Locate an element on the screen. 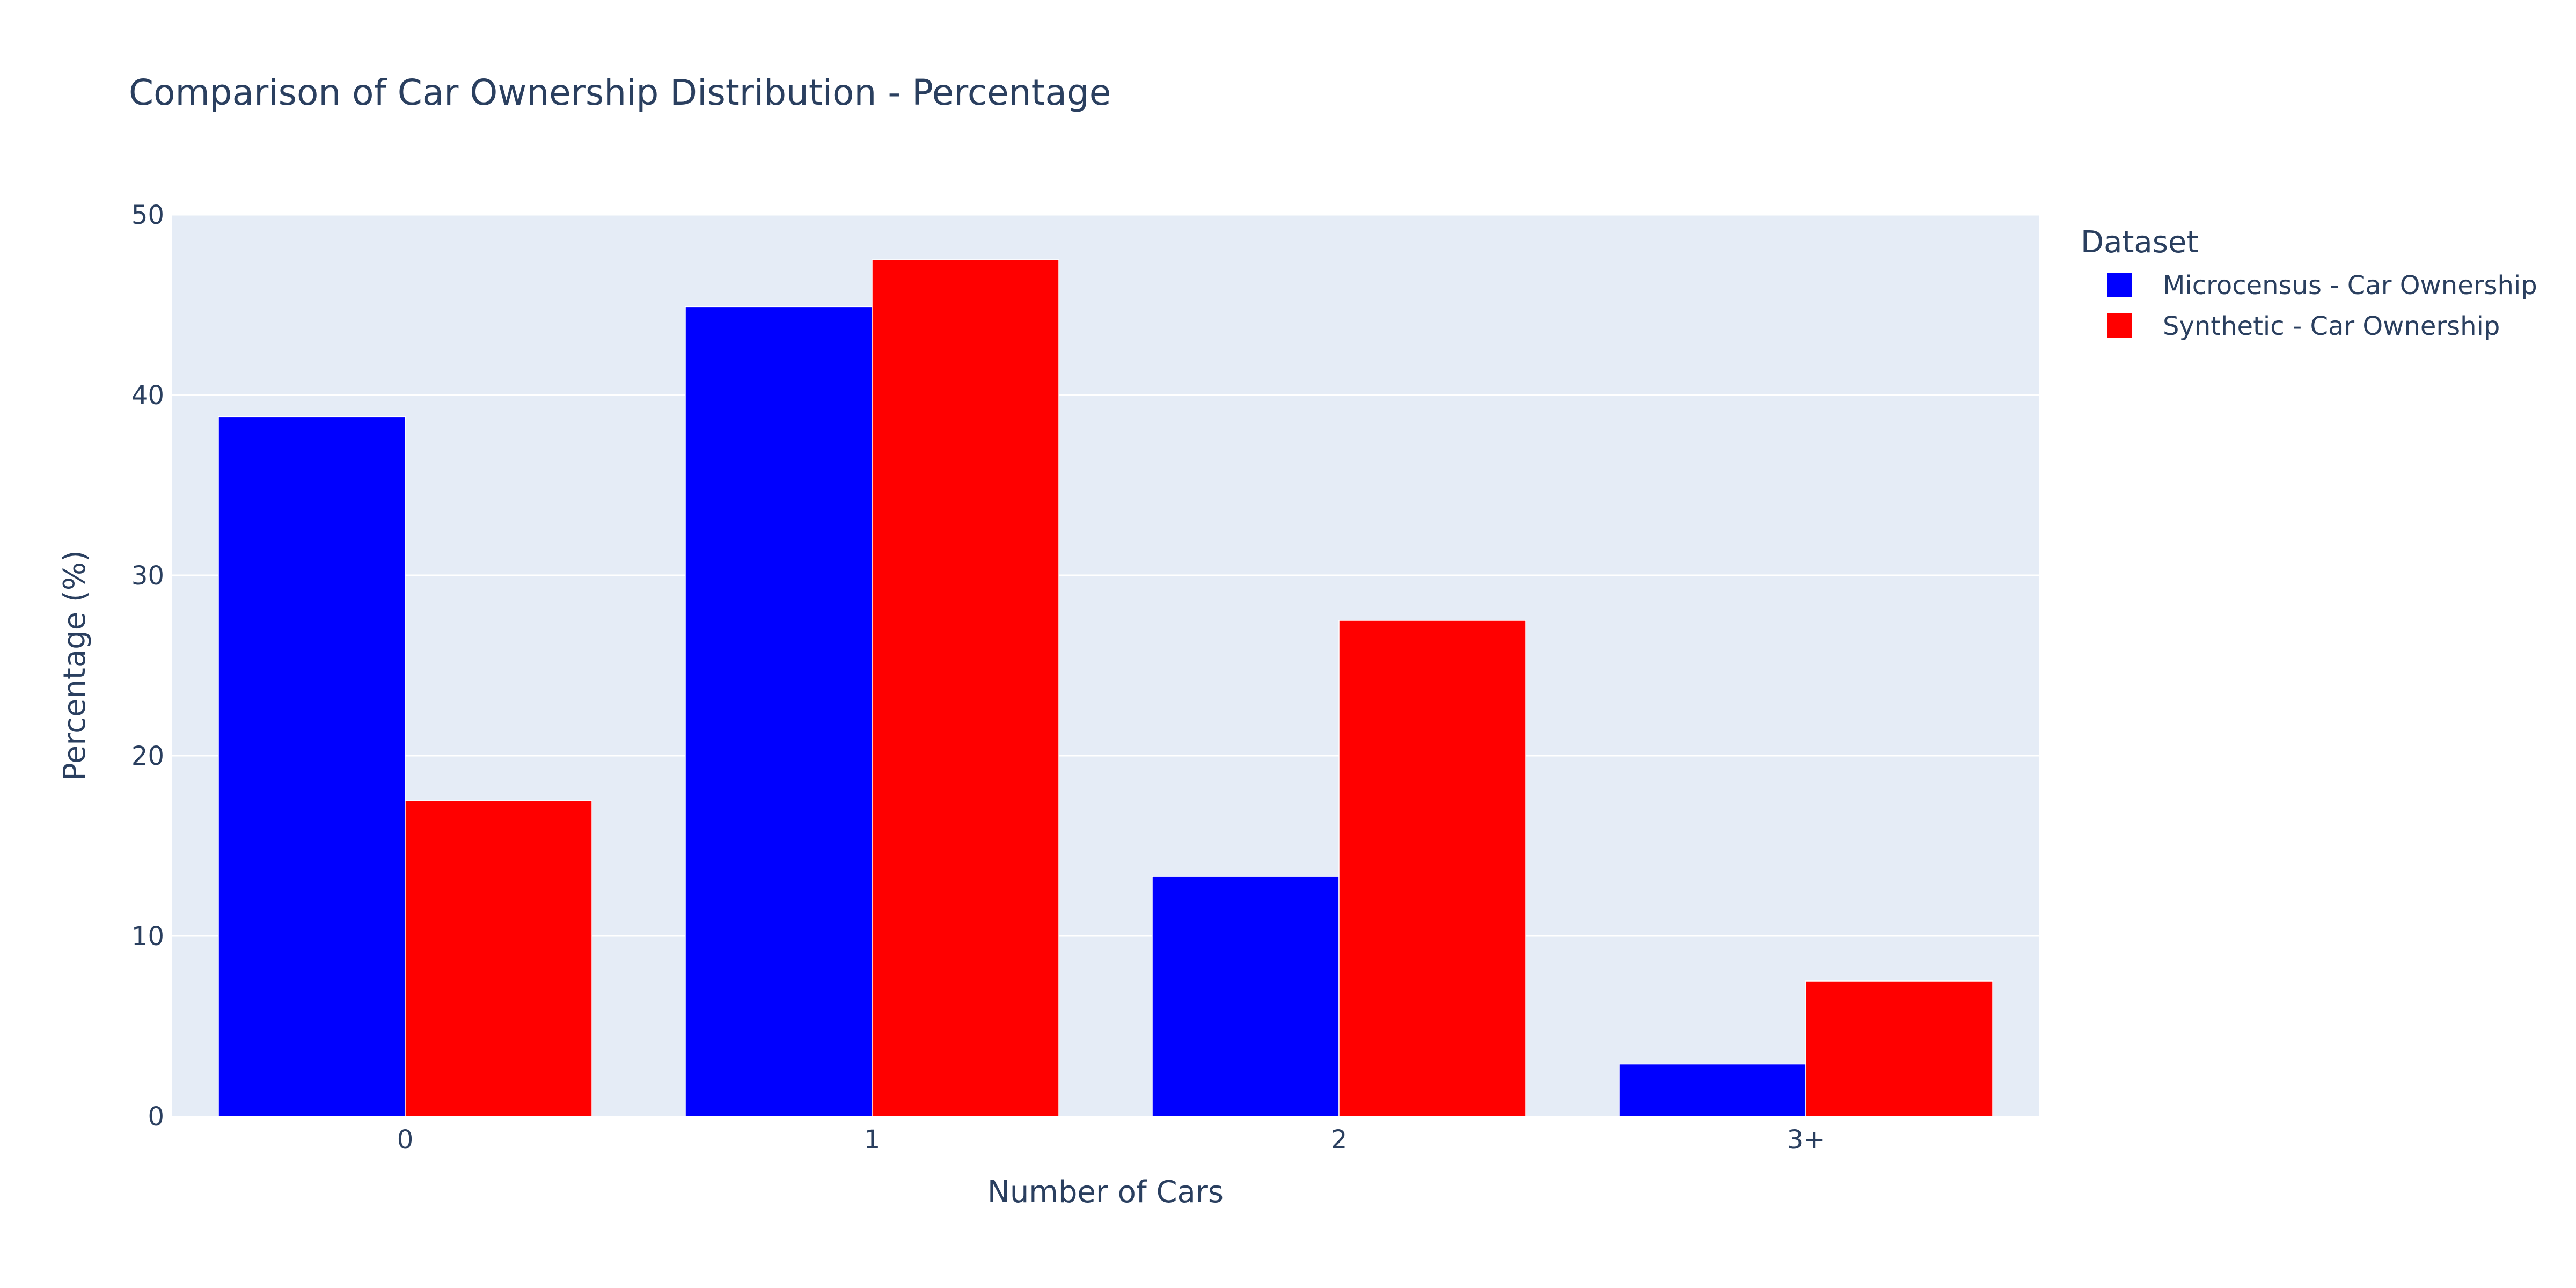 The image size is (2576, 1288). legend-item-label: Synthetic - Car Ownership is located at coordinates (2331, 326).